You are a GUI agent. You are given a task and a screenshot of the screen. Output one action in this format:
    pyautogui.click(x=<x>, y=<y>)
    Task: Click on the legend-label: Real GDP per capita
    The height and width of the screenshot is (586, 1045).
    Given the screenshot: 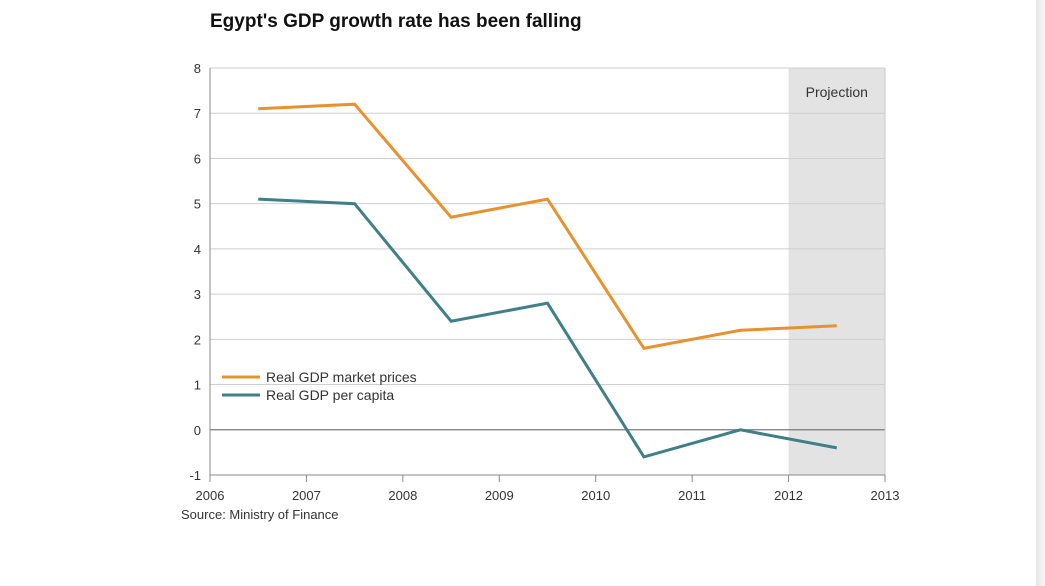 What is the action you would take?
    pyautogui.click(x=330, y=395)
    